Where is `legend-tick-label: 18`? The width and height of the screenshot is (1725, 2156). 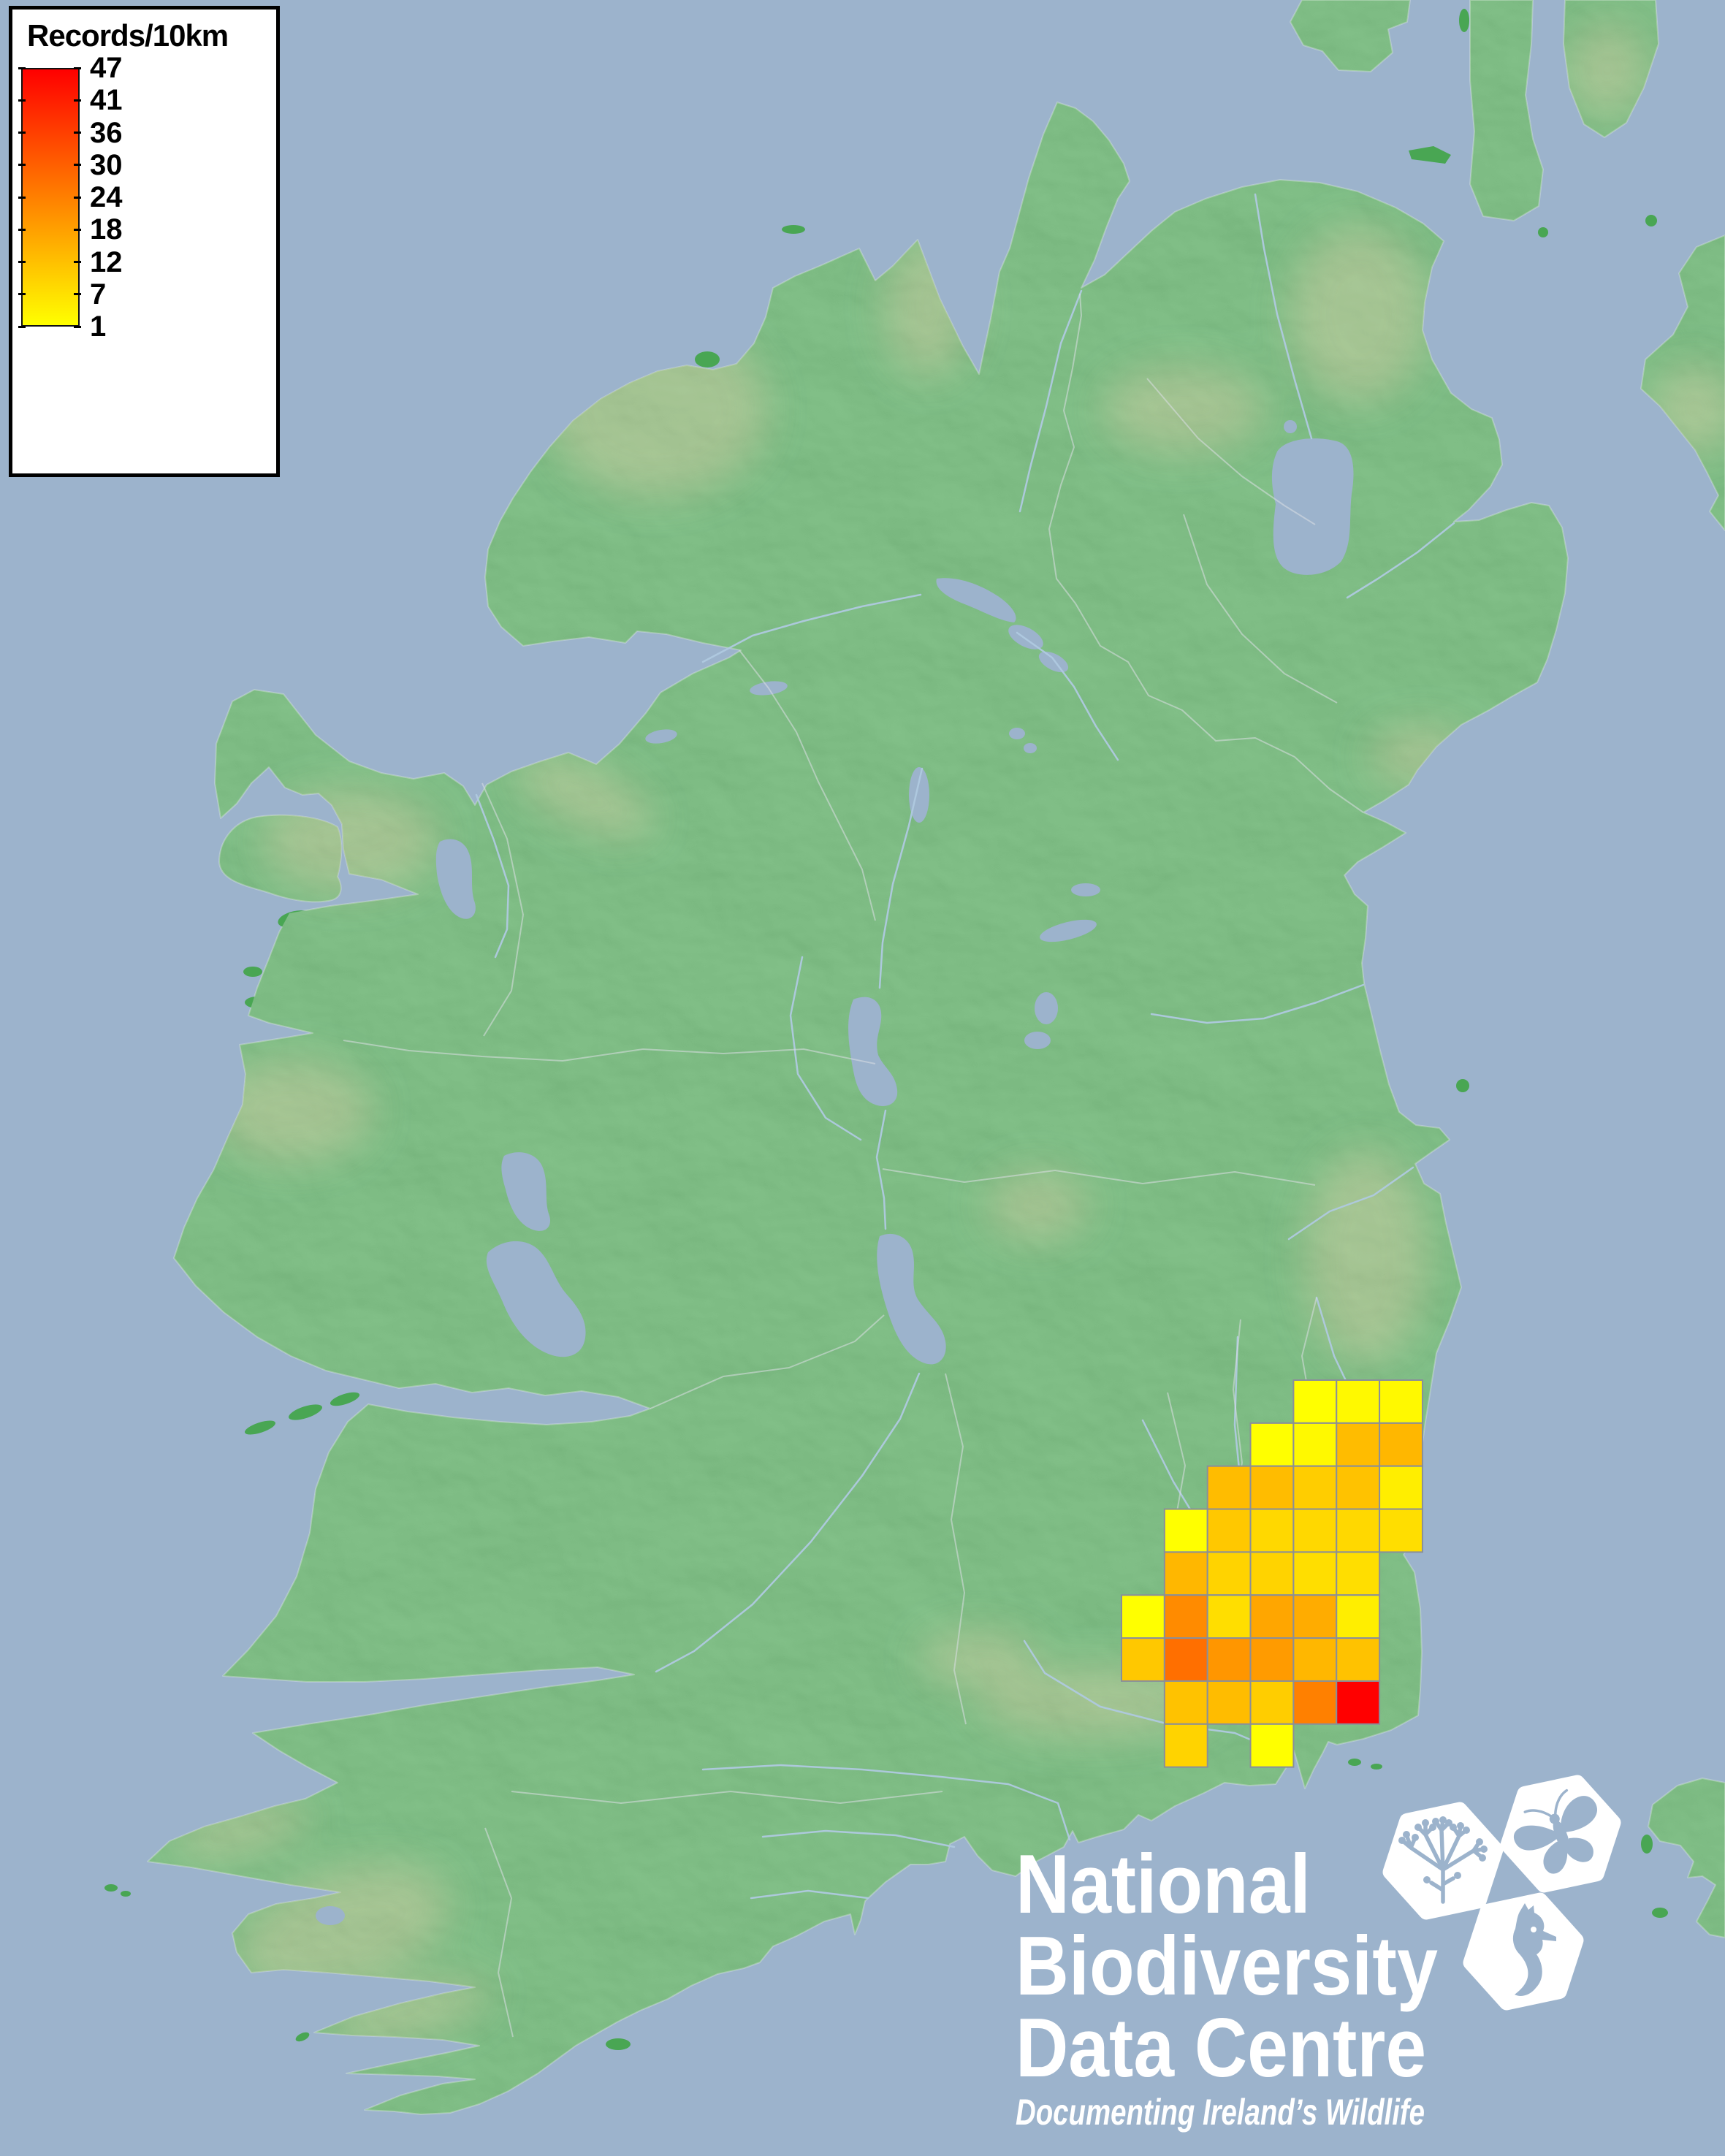
legend-tick-label: 18 is located at coordinates (107, 229).